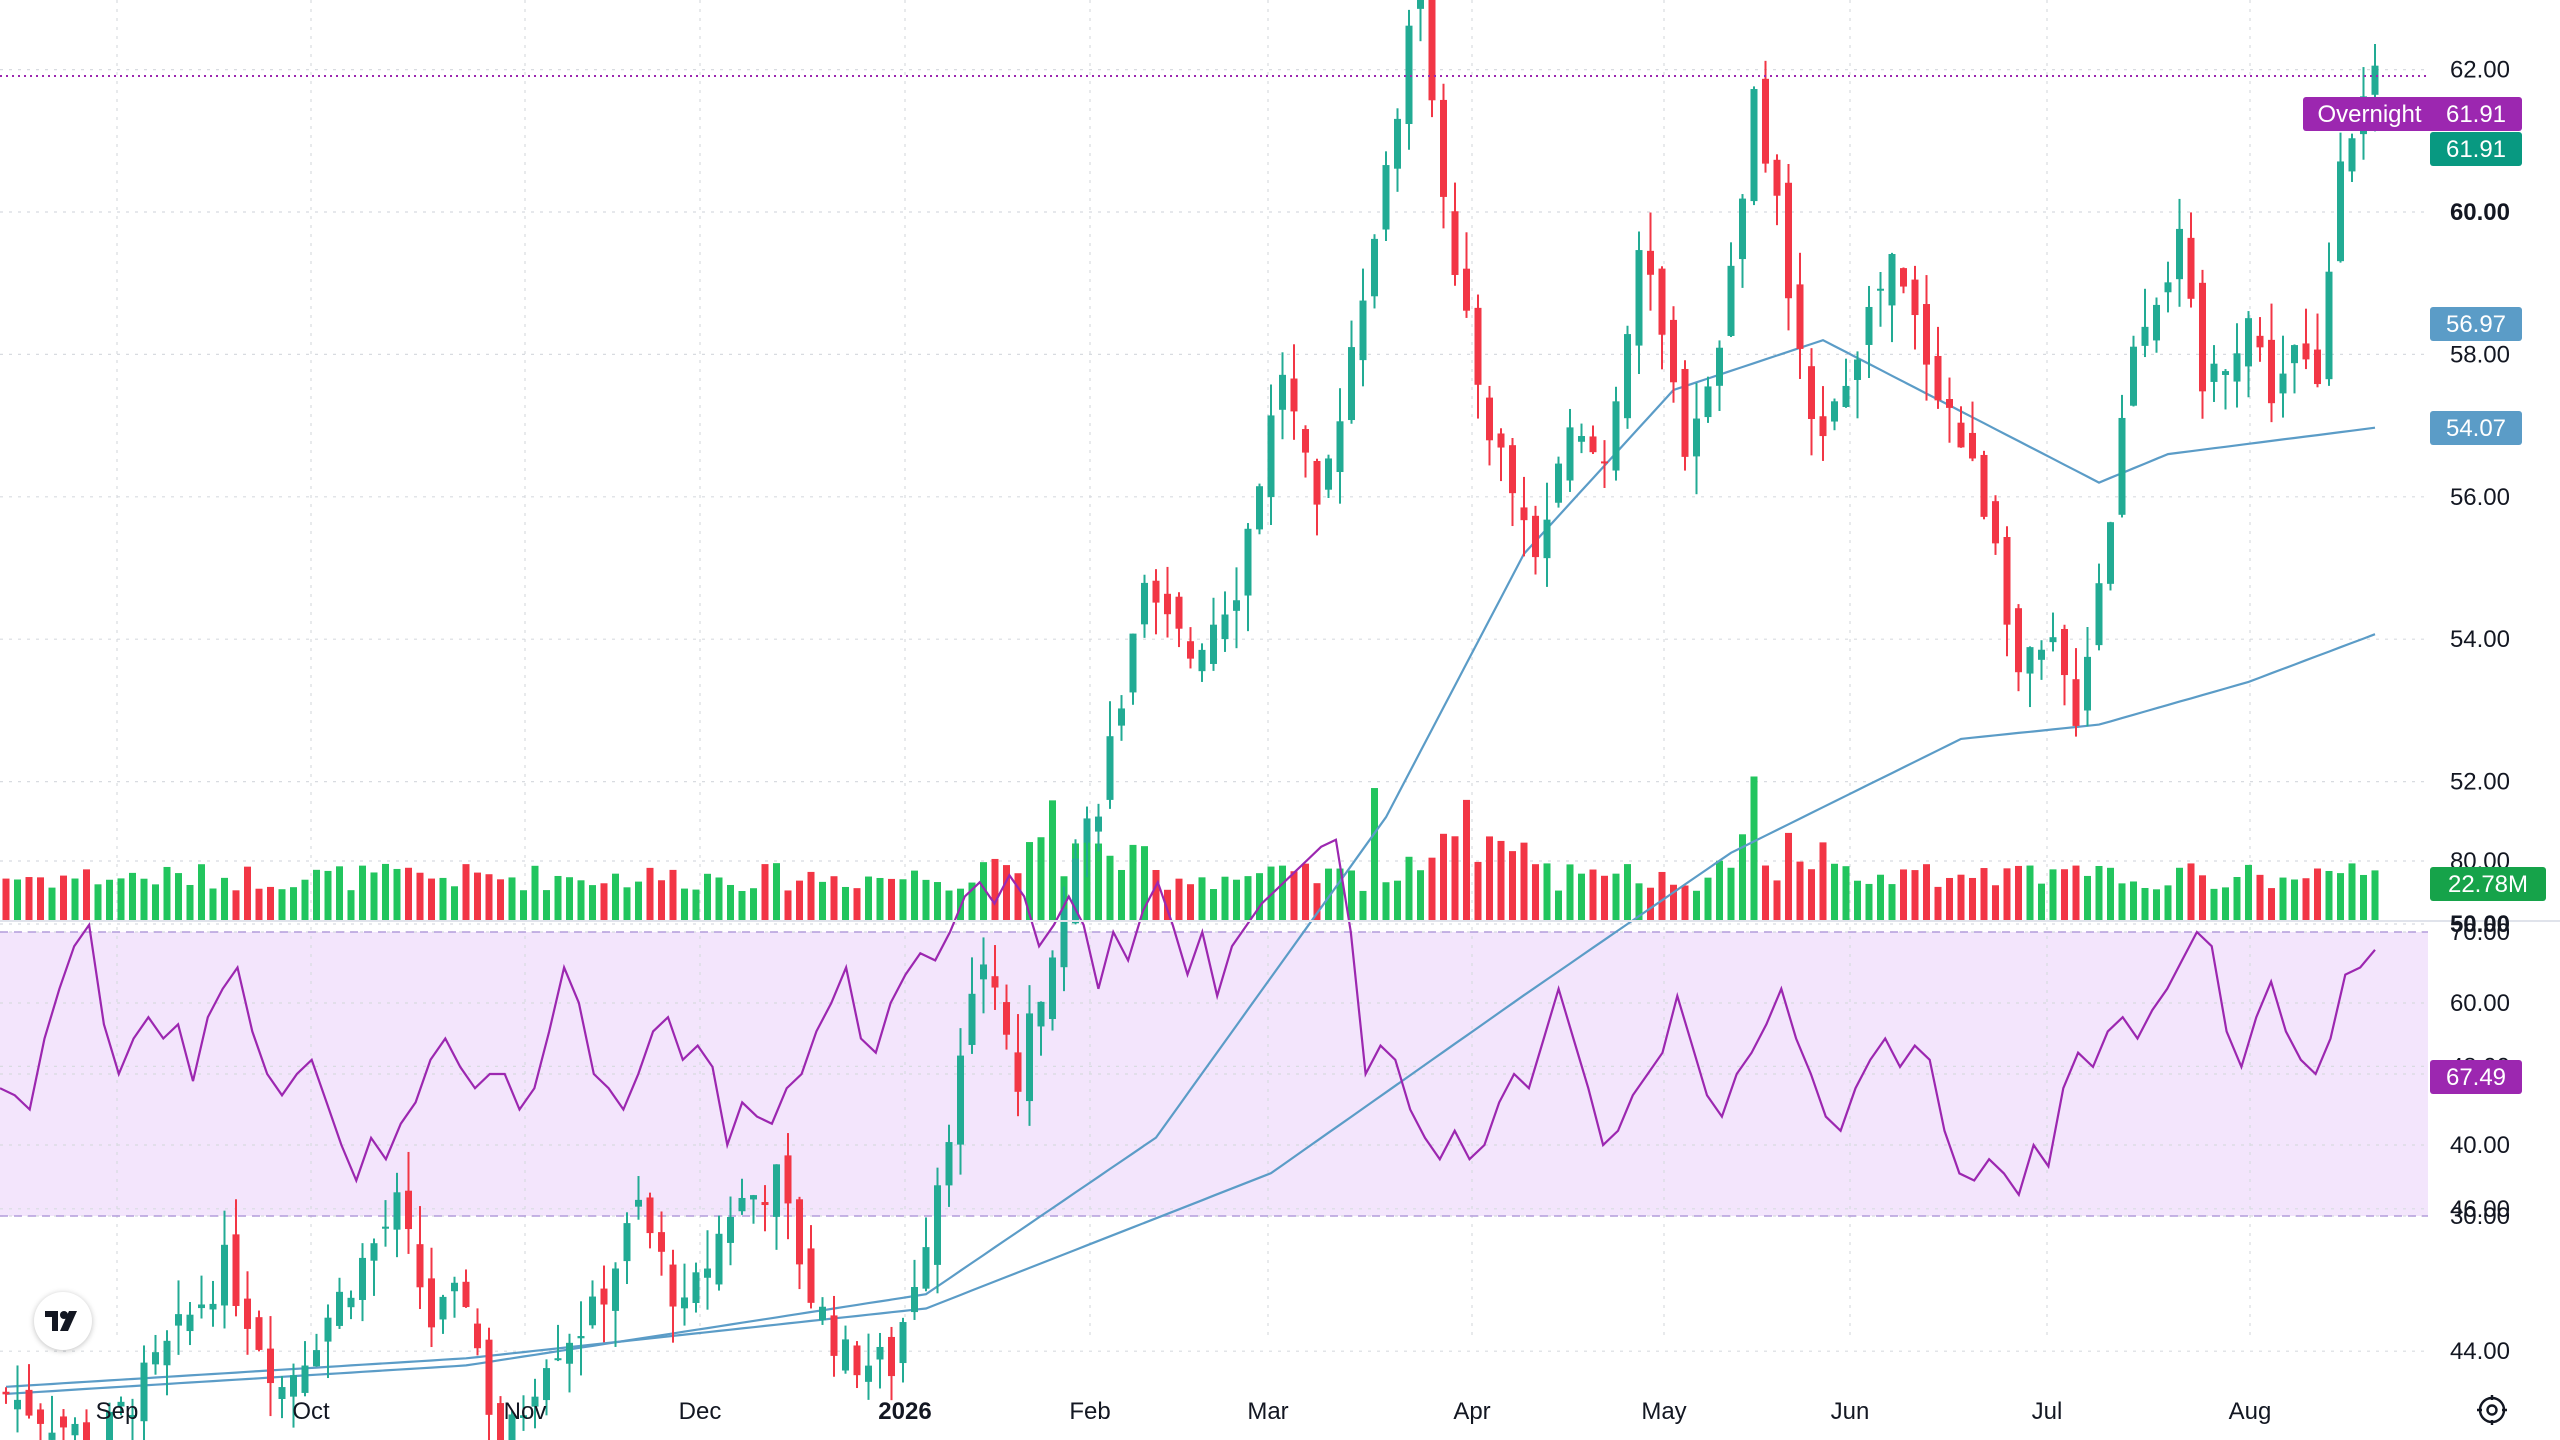 Image resolution: width=2560 pixels, height=1440 pixels. I want to click on last-price-tag: 61.91, so click(2476, 149).